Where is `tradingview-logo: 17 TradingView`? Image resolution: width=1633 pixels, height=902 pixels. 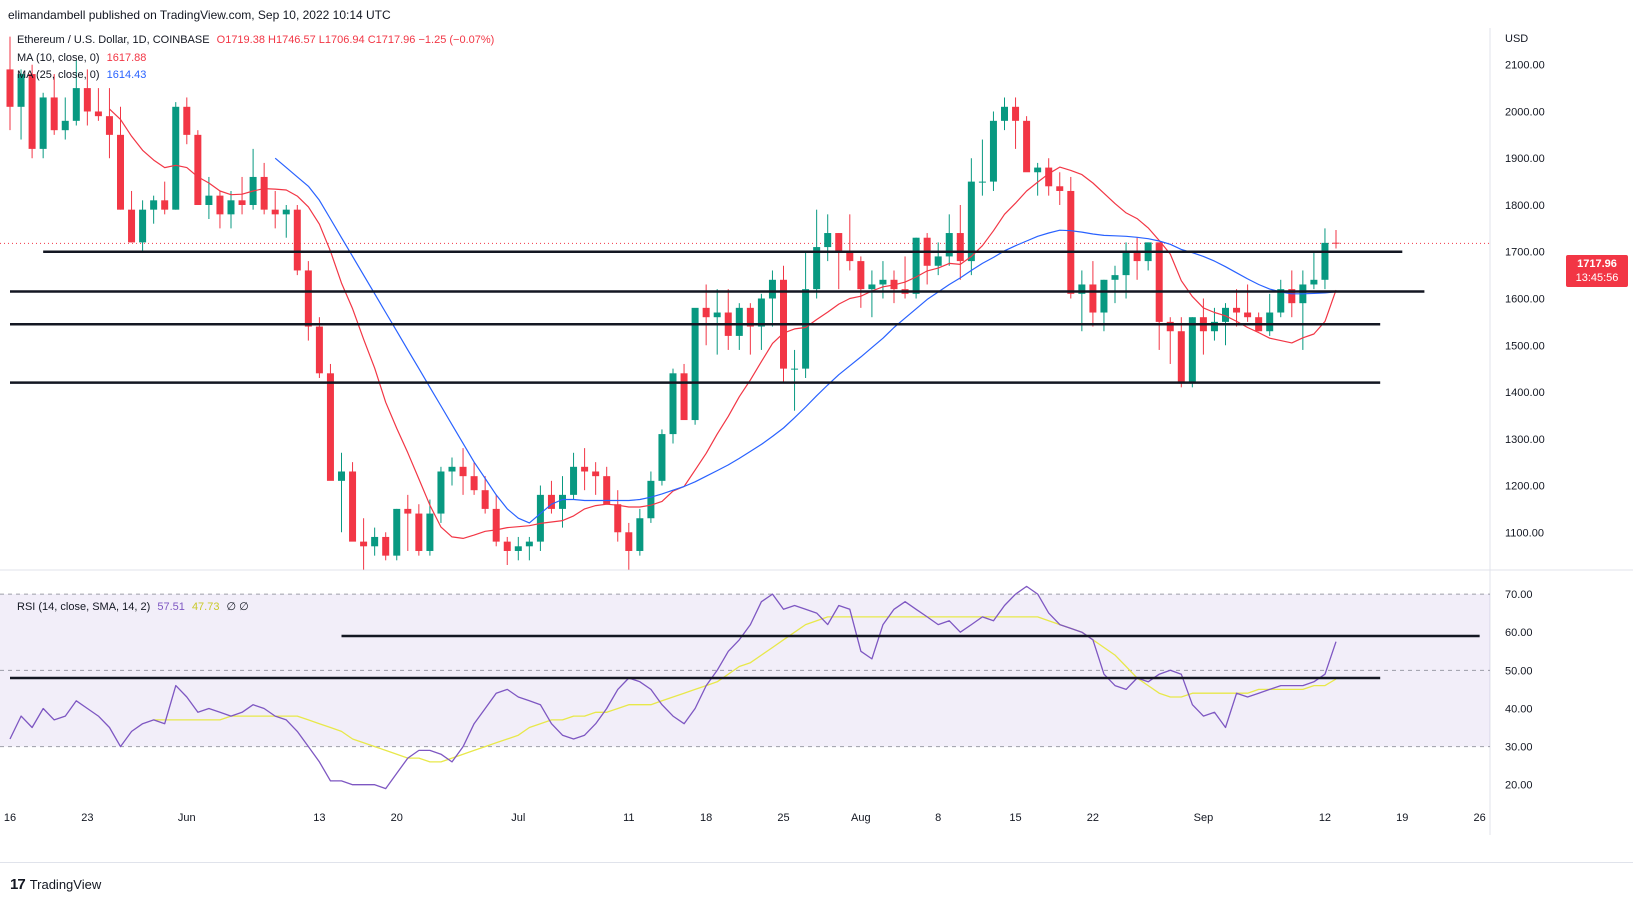
tradingview-logo: 17 TradingView is located at coordinates (55, 884).